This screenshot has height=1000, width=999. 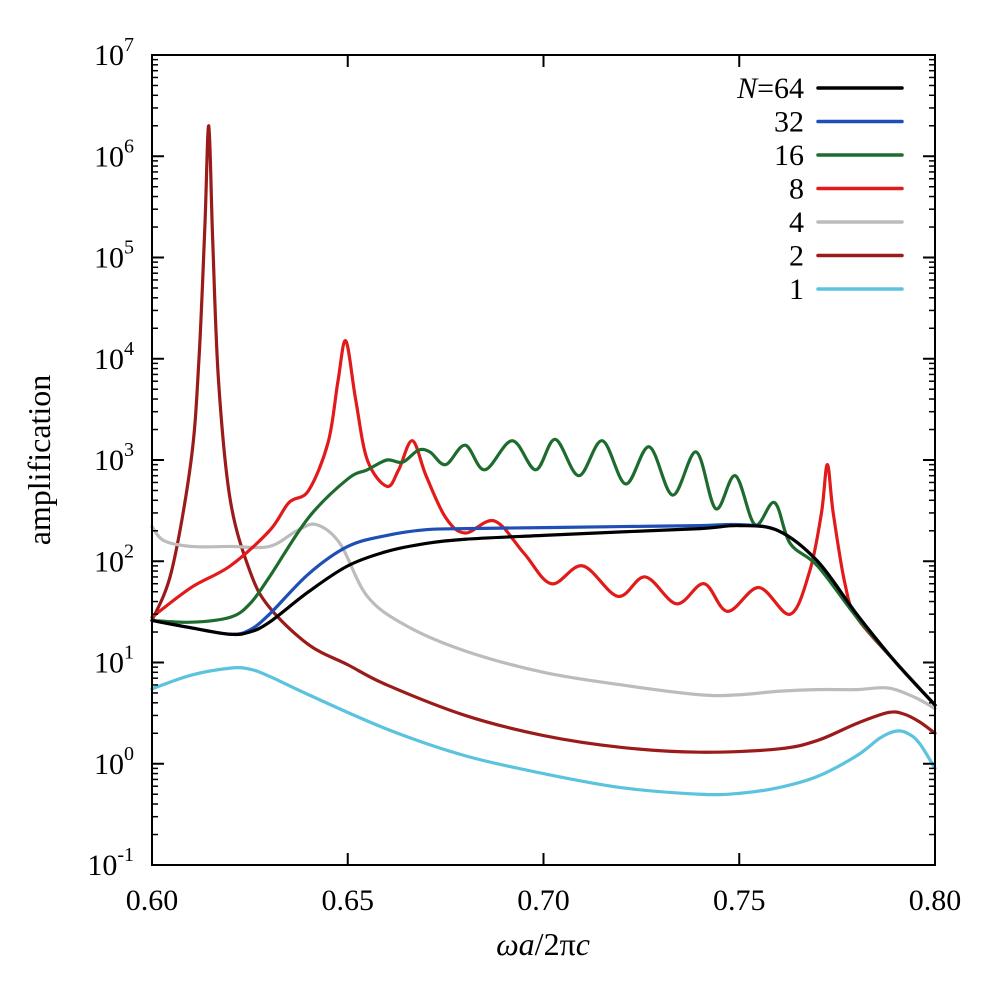 What do you see at coordinates (129, 754) in the screenshot?
I see `y-tick-exponent: 0` at bounding box center [129, 754].